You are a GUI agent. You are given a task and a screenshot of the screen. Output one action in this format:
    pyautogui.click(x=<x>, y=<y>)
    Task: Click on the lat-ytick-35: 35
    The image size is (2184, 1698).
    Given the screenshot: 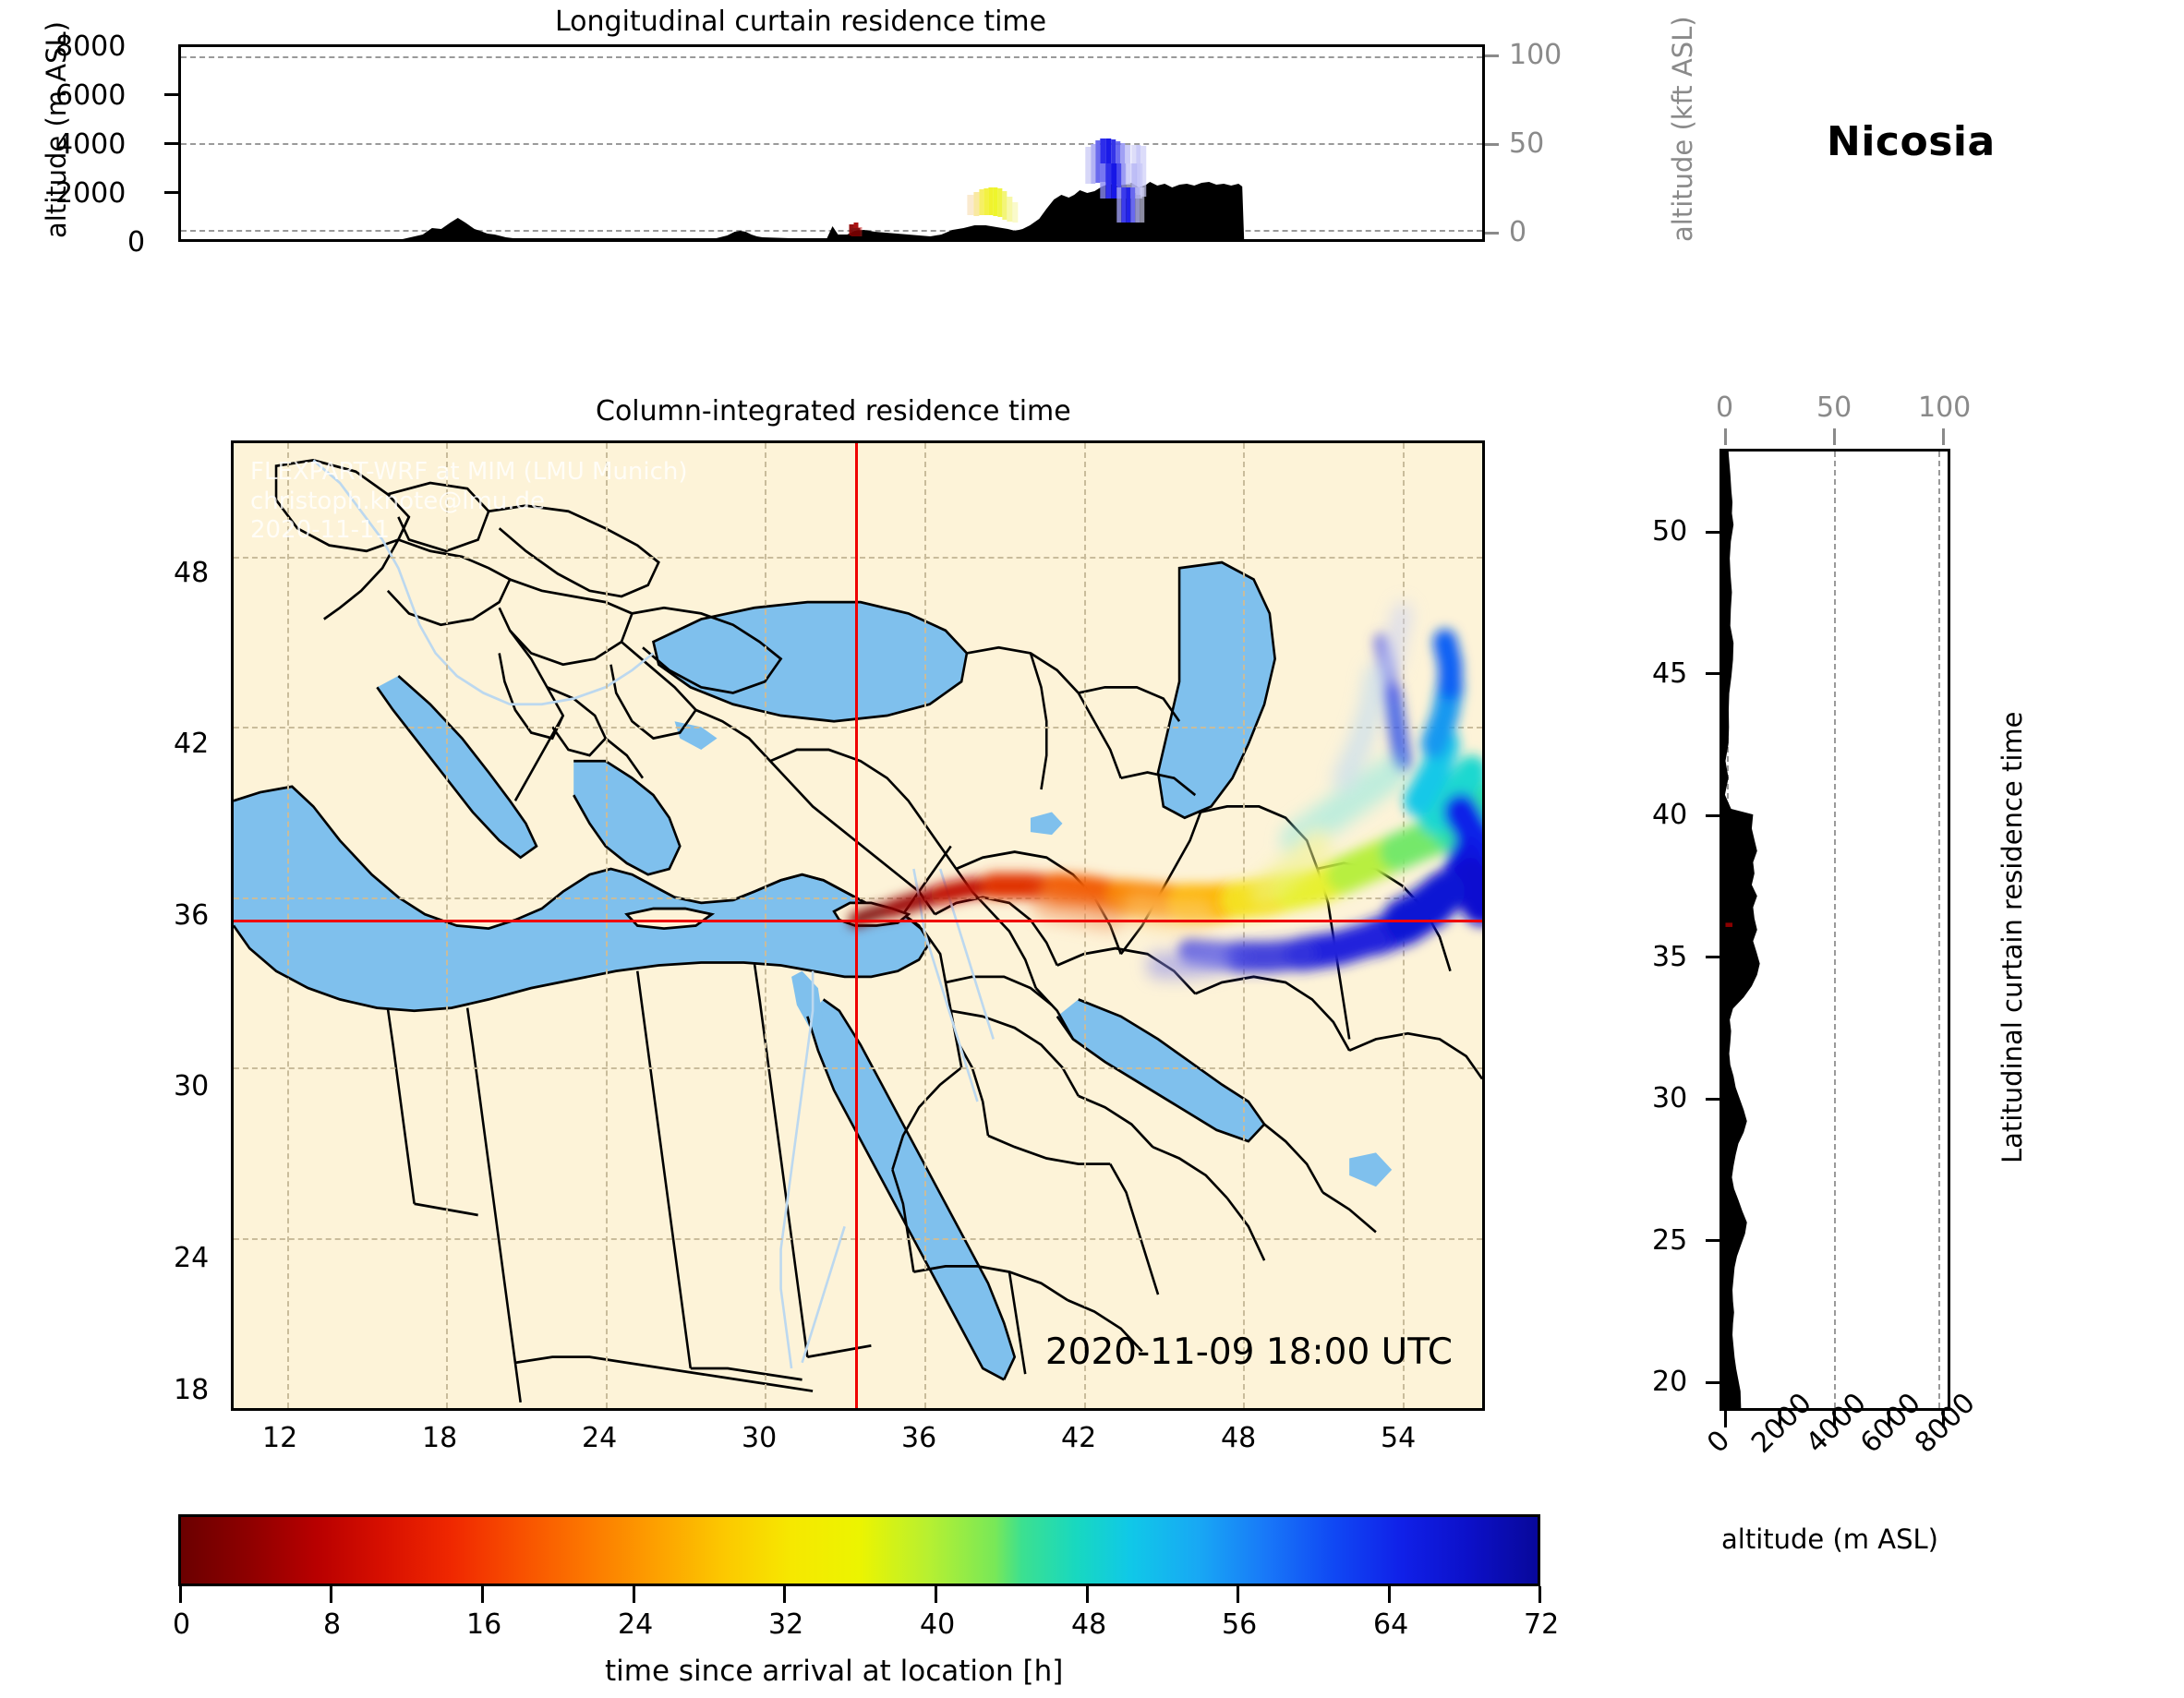 What is the action you would take?
    pyautogui.click(x=1670, y=957)
    